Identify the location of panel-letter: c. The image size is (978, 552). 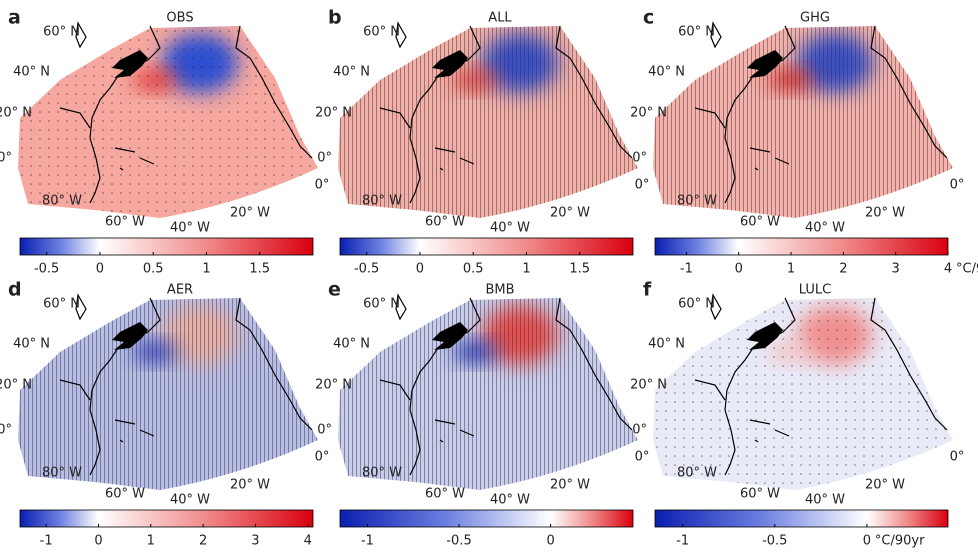
(648, 18).